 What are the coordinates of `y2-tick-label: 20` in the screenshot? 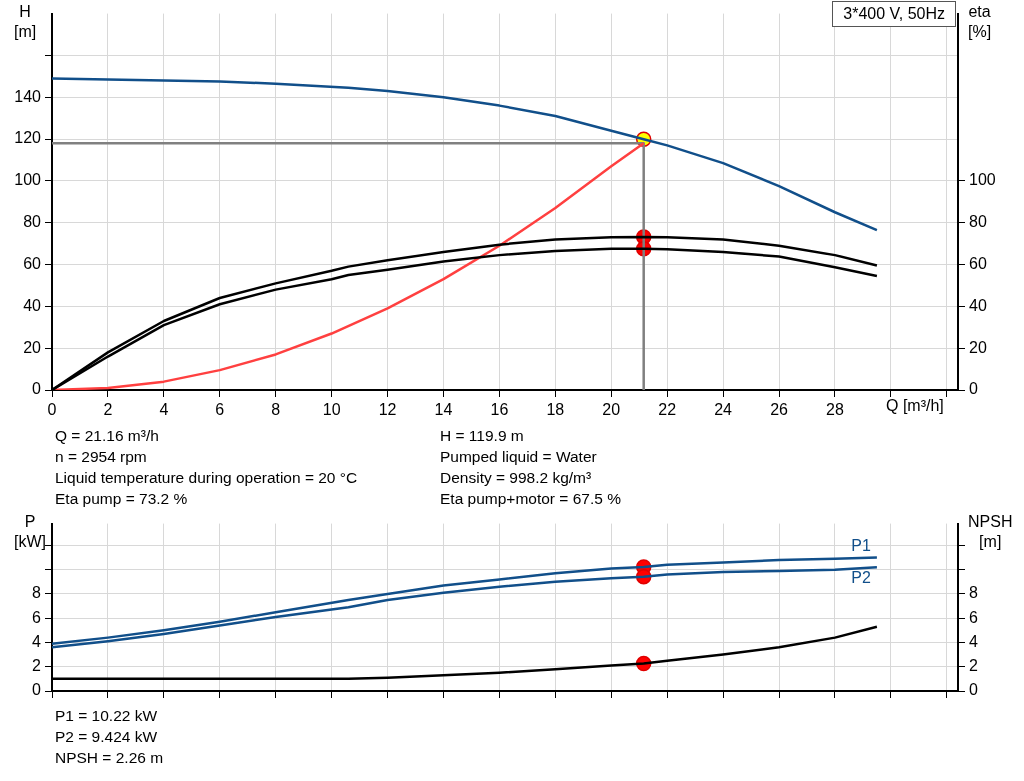 It's located at (978, 347).